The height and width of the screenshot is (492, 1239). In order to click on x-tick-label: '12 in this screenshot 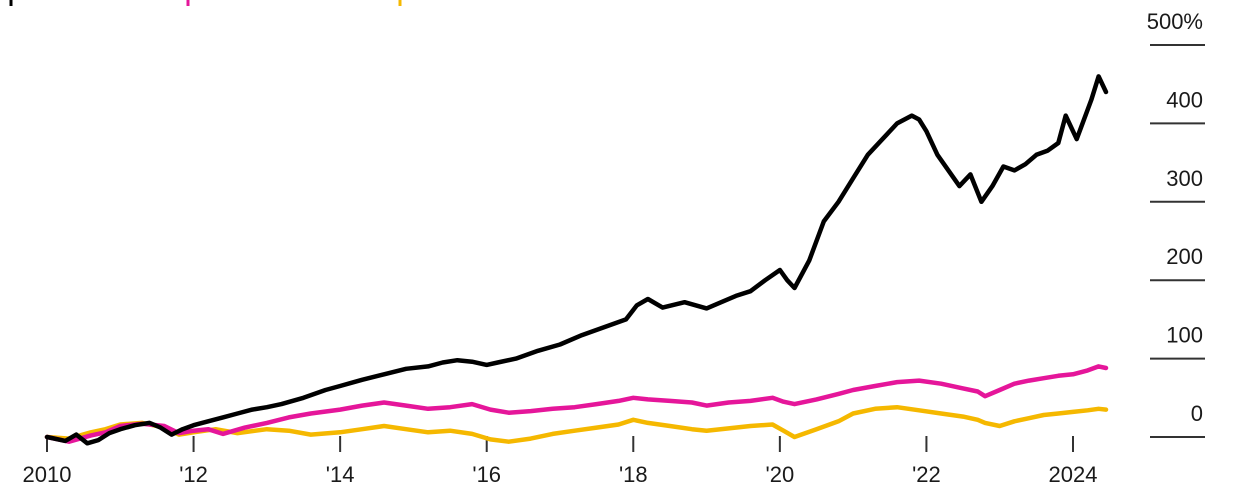, I will do `click(193, 474)`.